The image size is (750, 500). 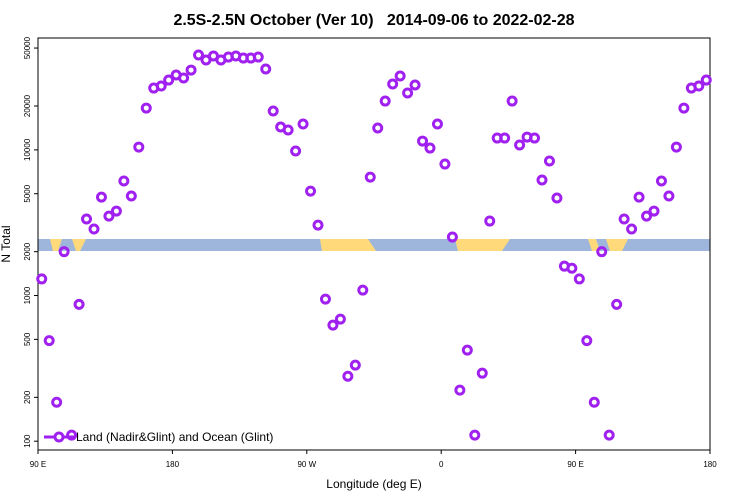 I want to click on y-tick-label: 2000, so click(x=27, y=251).